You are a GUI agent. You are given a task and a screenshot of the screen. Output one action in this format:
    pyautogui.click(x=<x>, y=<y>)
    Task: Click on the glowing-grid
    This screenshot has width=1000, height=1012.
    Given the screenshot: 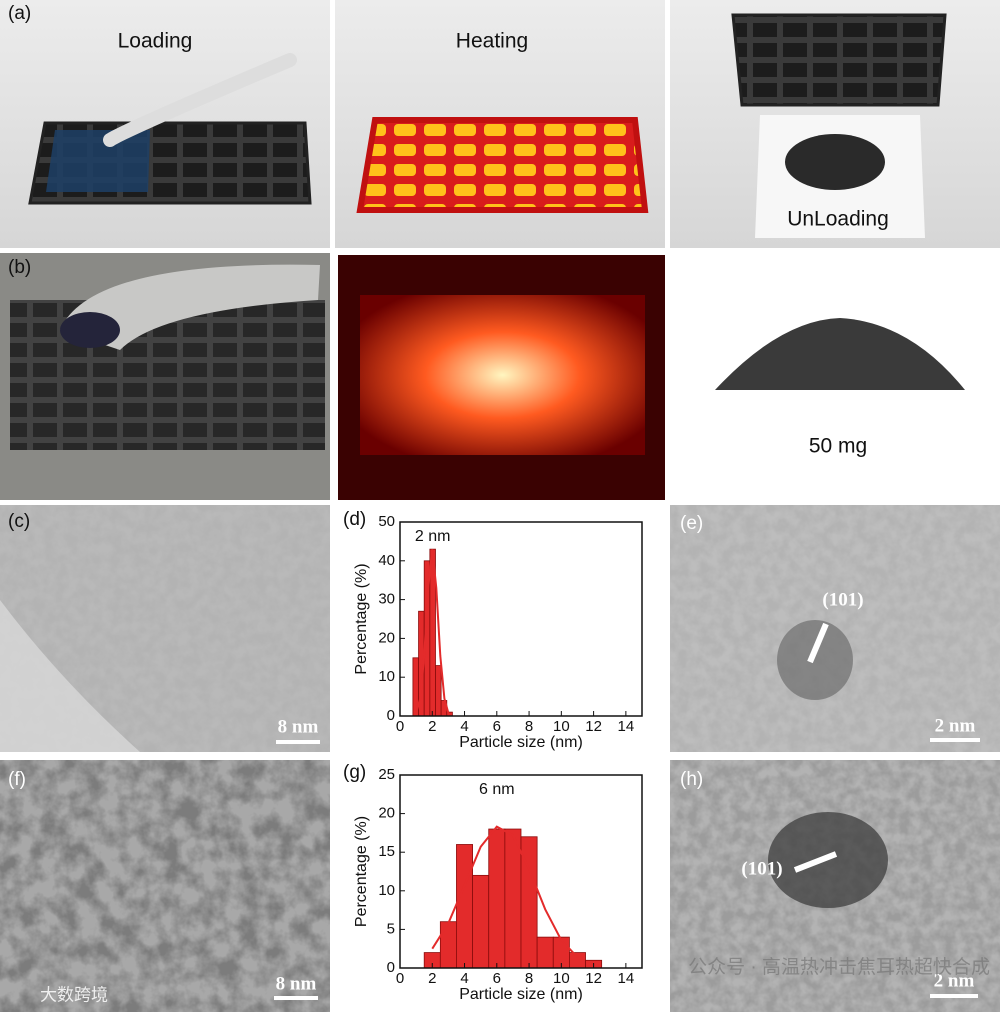 What is the action you would take?
    pyautogui.click(x=502, y=375)
    